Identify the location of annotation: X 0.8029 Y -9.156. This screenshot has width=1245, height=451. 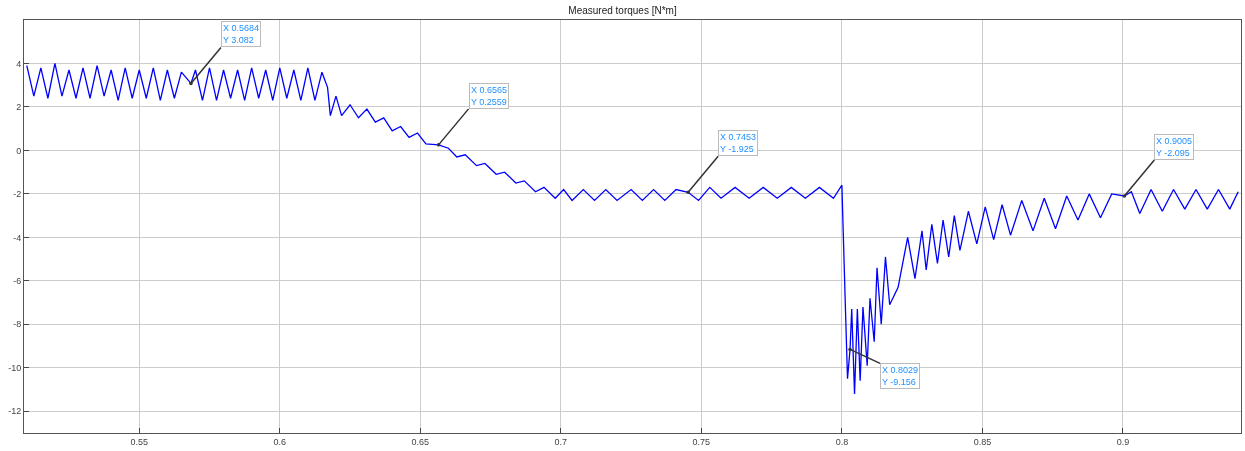
(900, 376).